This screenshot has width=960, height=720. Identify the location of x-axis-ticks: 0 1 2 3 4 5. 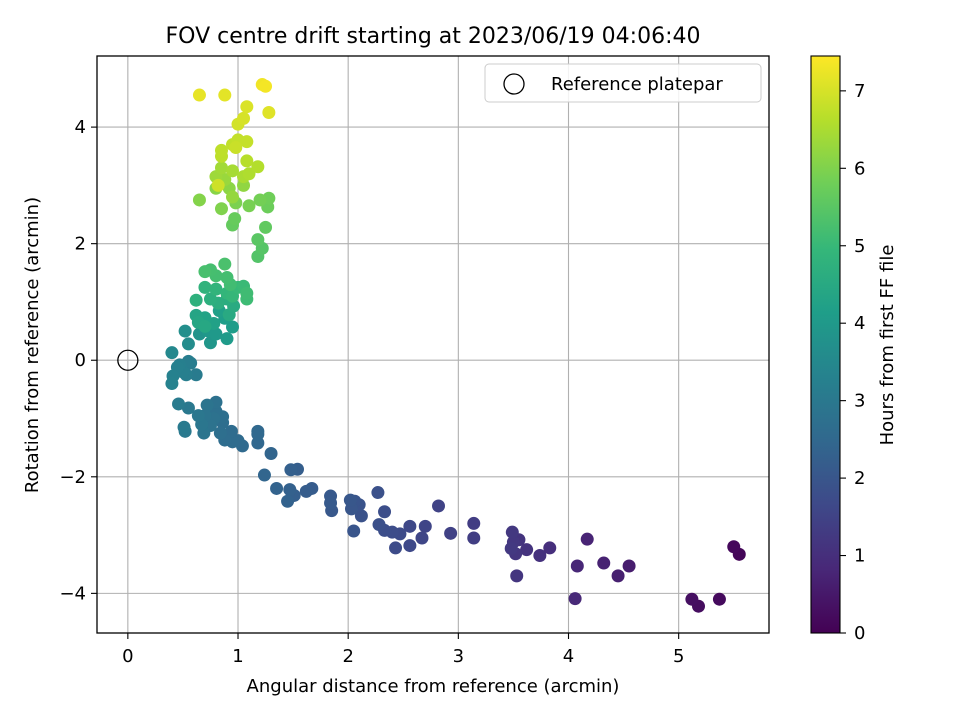
(403, 650).